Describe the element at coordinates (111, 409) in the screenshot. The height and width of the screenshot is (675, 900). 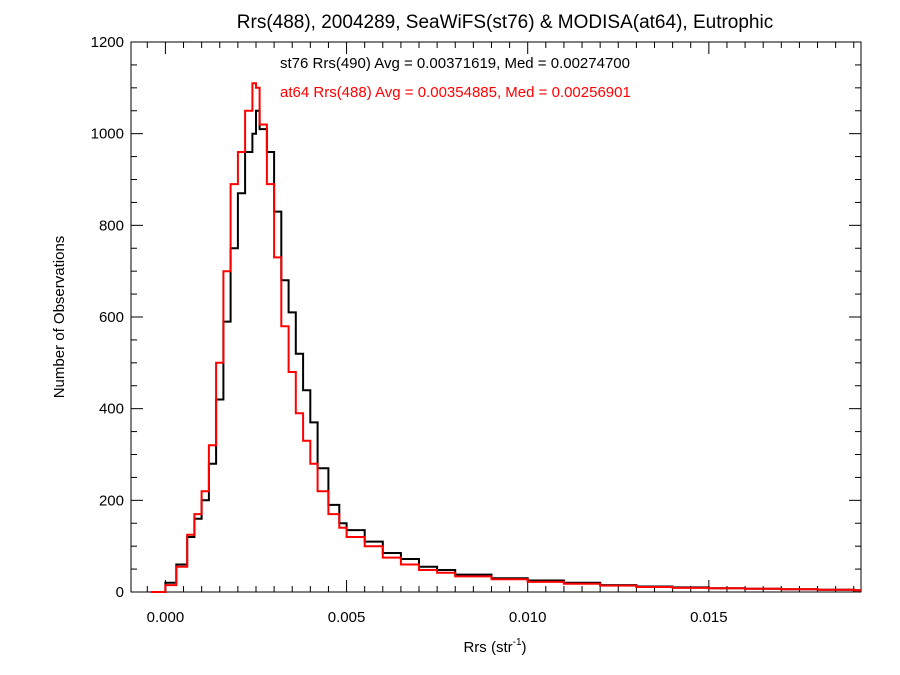
I see `y-tick-label: 400` at that location.